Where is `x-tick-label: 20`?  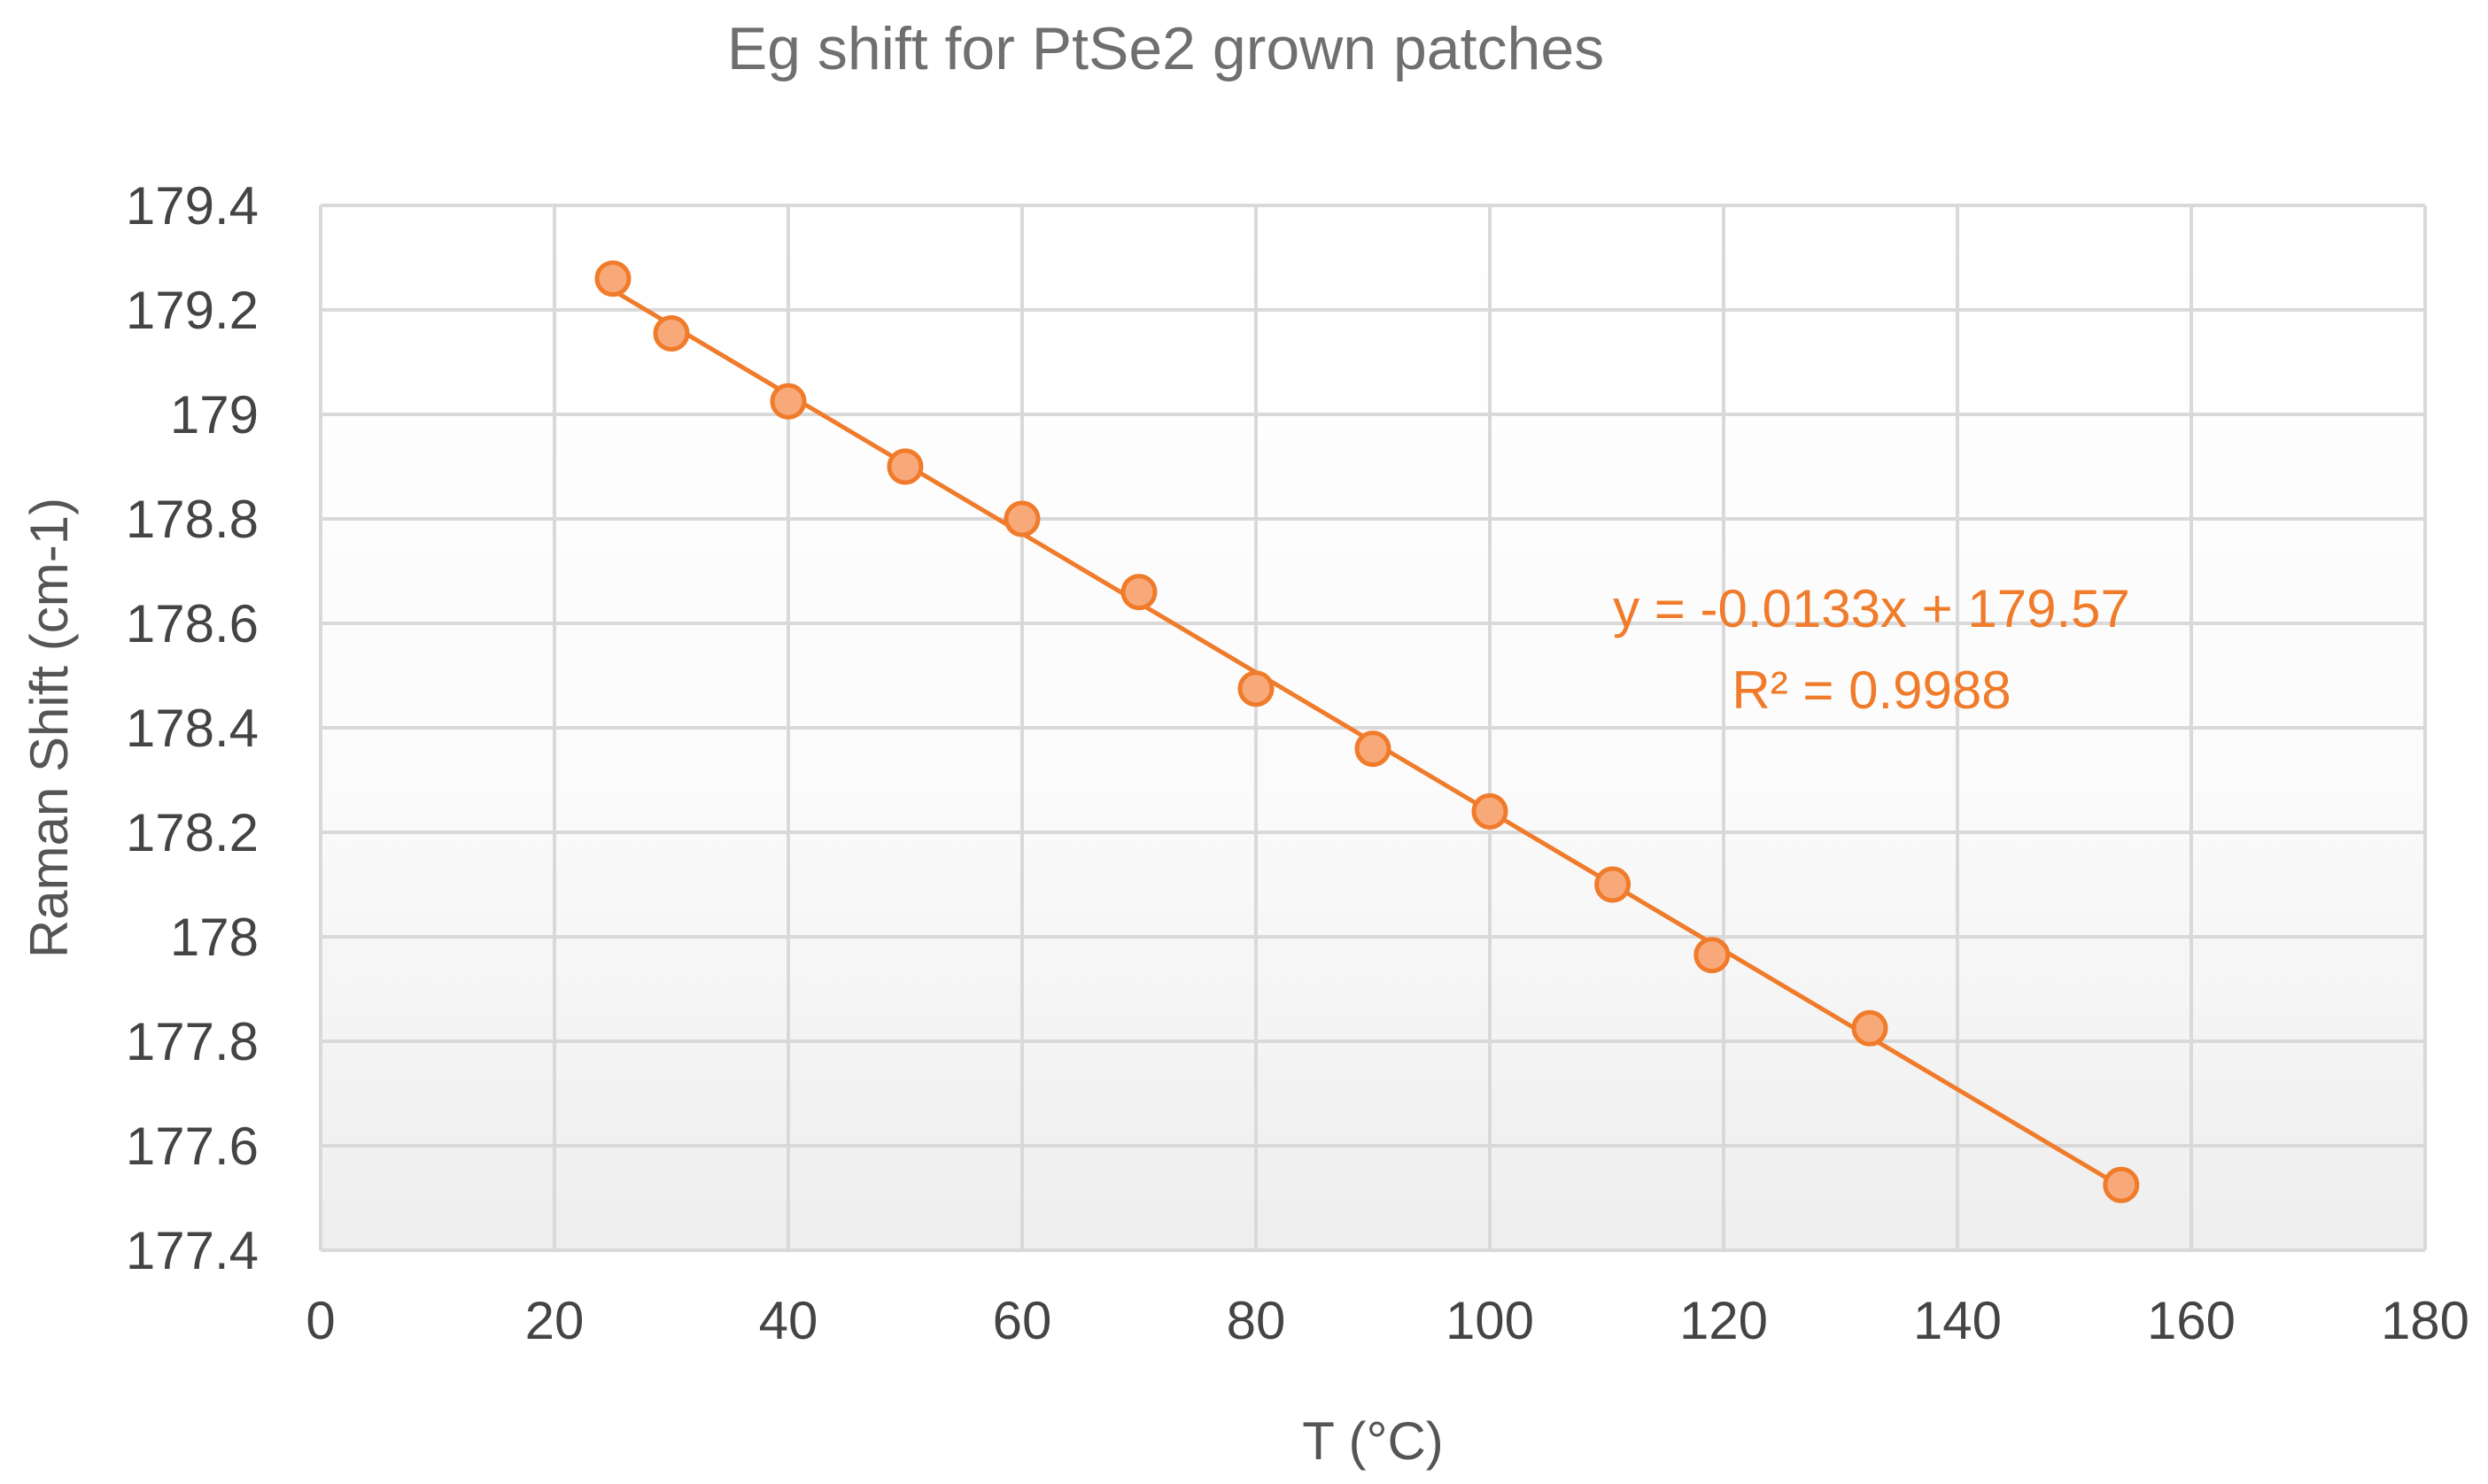 x-tick-label: 20 is located at coordinates (555, 1320).